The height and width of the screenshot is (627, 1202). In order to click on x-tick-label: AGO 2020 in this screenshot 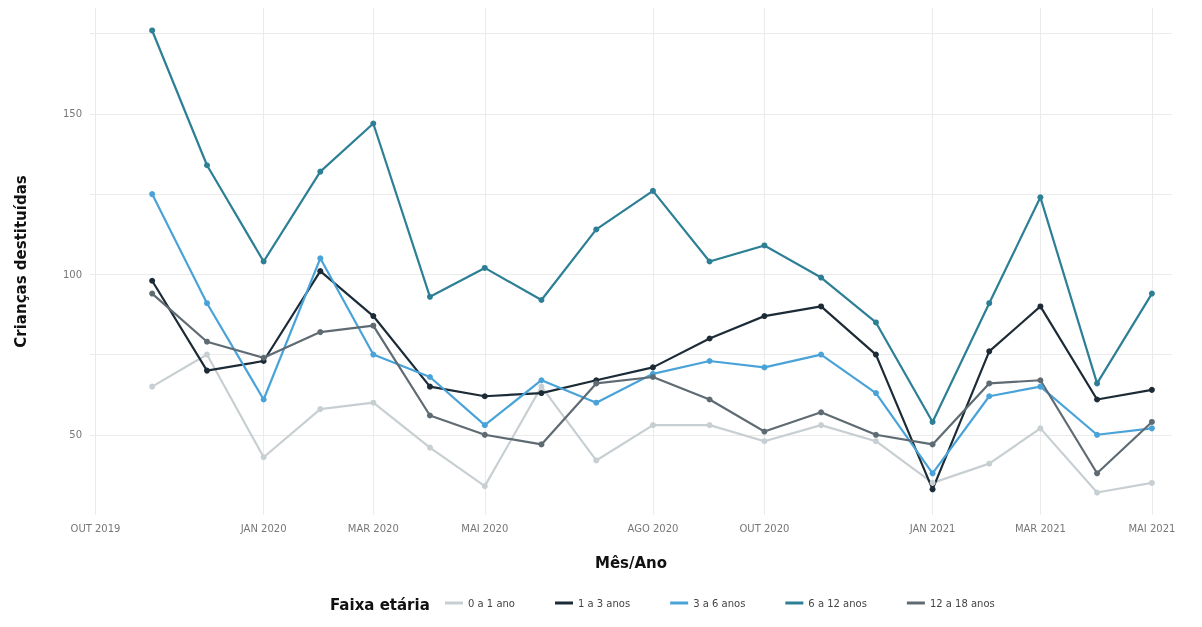, I will do `click(653, 528)`.